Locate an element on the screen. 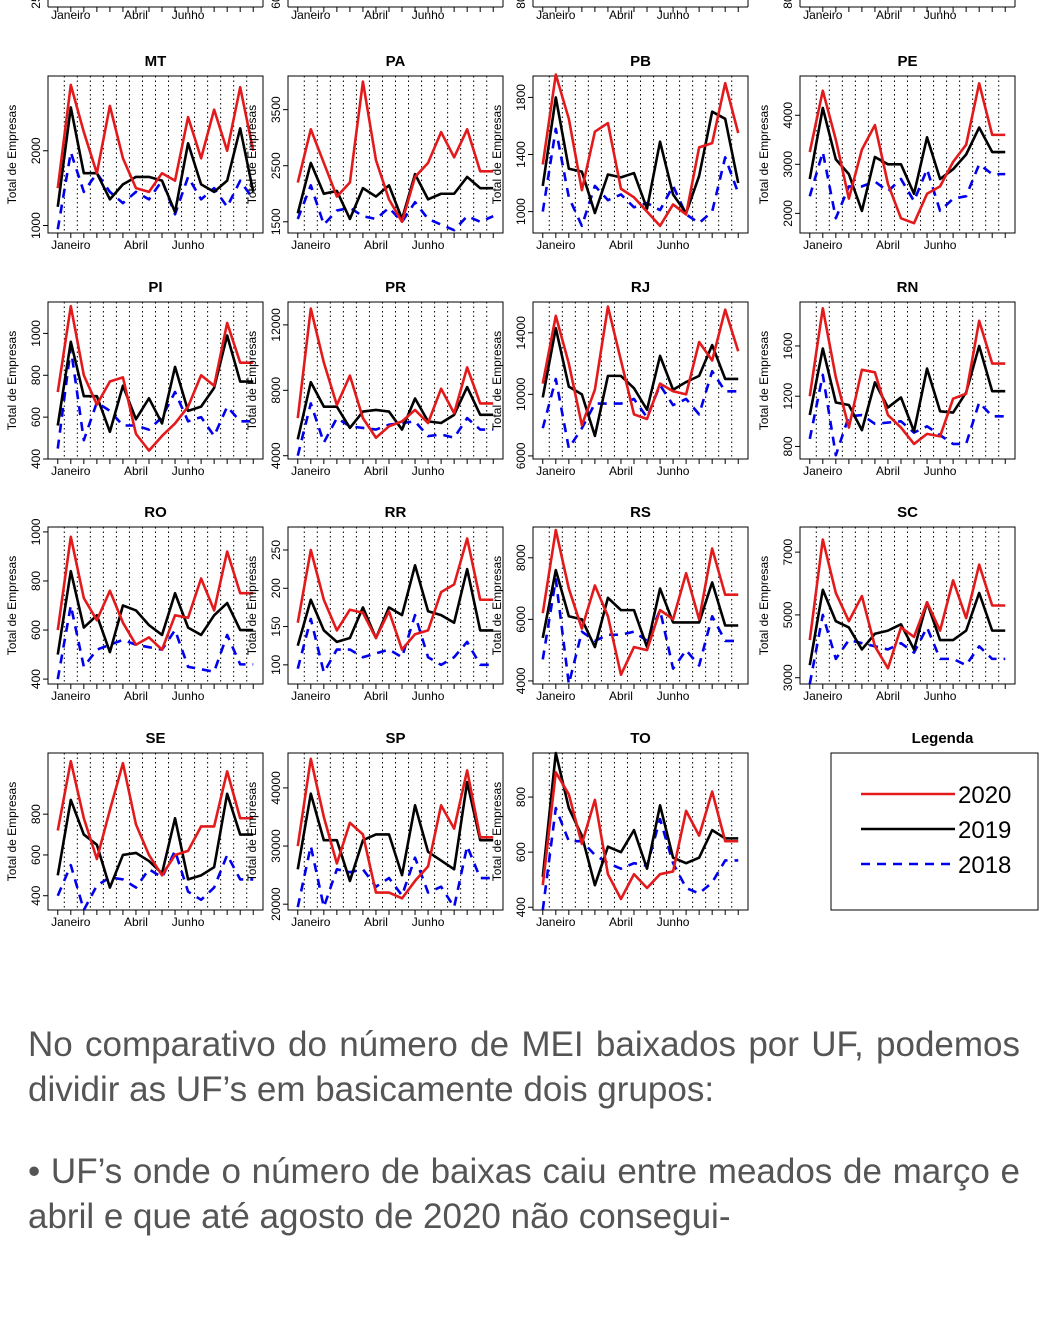 The height and width of the screenshot is (1334, 1042). y-tick-label: 200 is located at coordinates (276, 588).